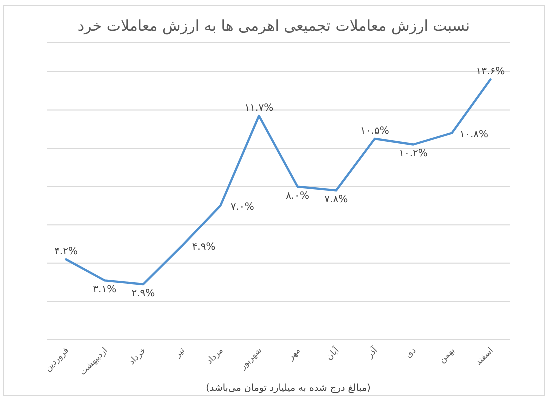 Image resolution: width=549 pixels, height=400 pixels. I want to click on data-label: ۳.۱%, so click(105, 290).